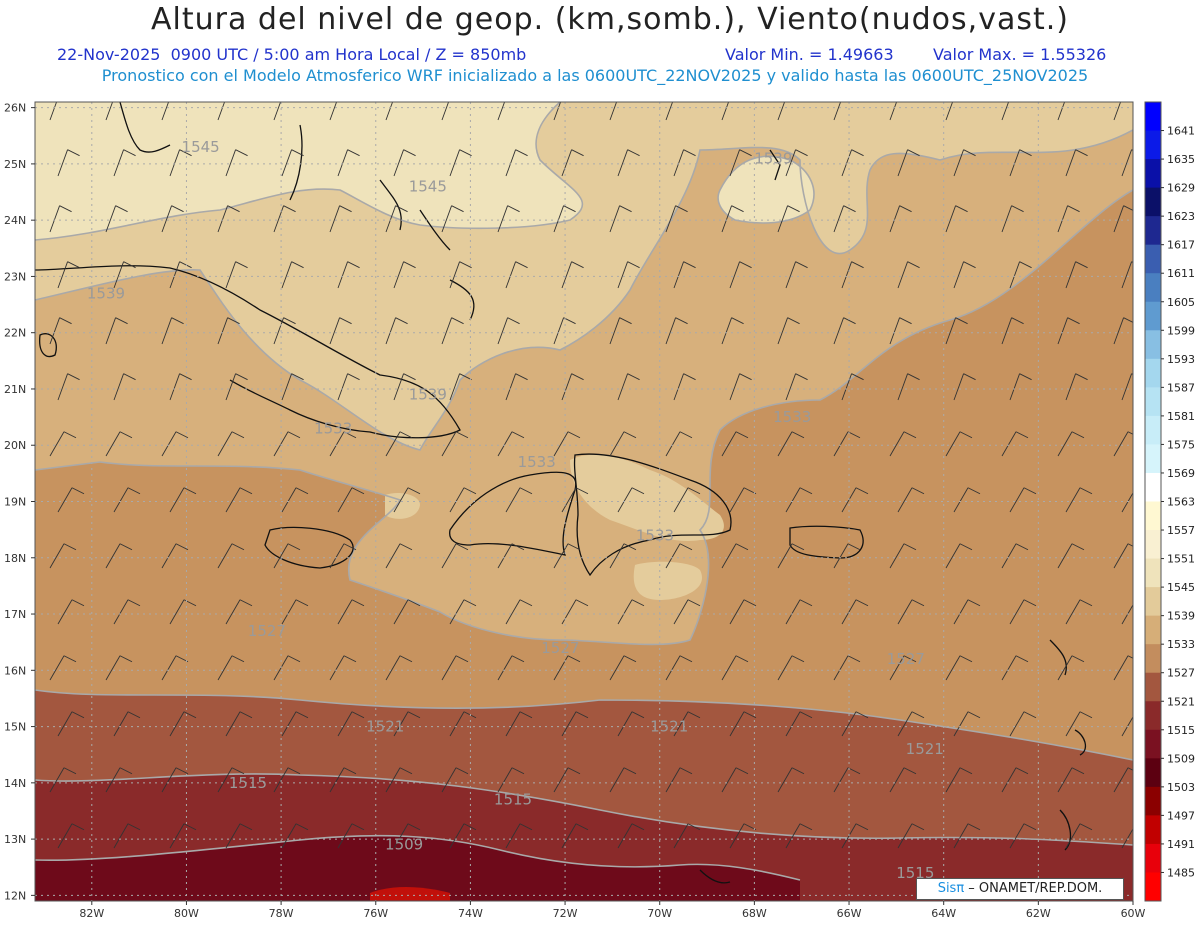 This screenshot has height=927, width=1200. Describe the element at coordinates (612, 910) in the screenshot. I see `longitude-labels: 82W 80W 78W 76W 74W 72W 70W 68W 66W 64W 62W 60W` at that location.